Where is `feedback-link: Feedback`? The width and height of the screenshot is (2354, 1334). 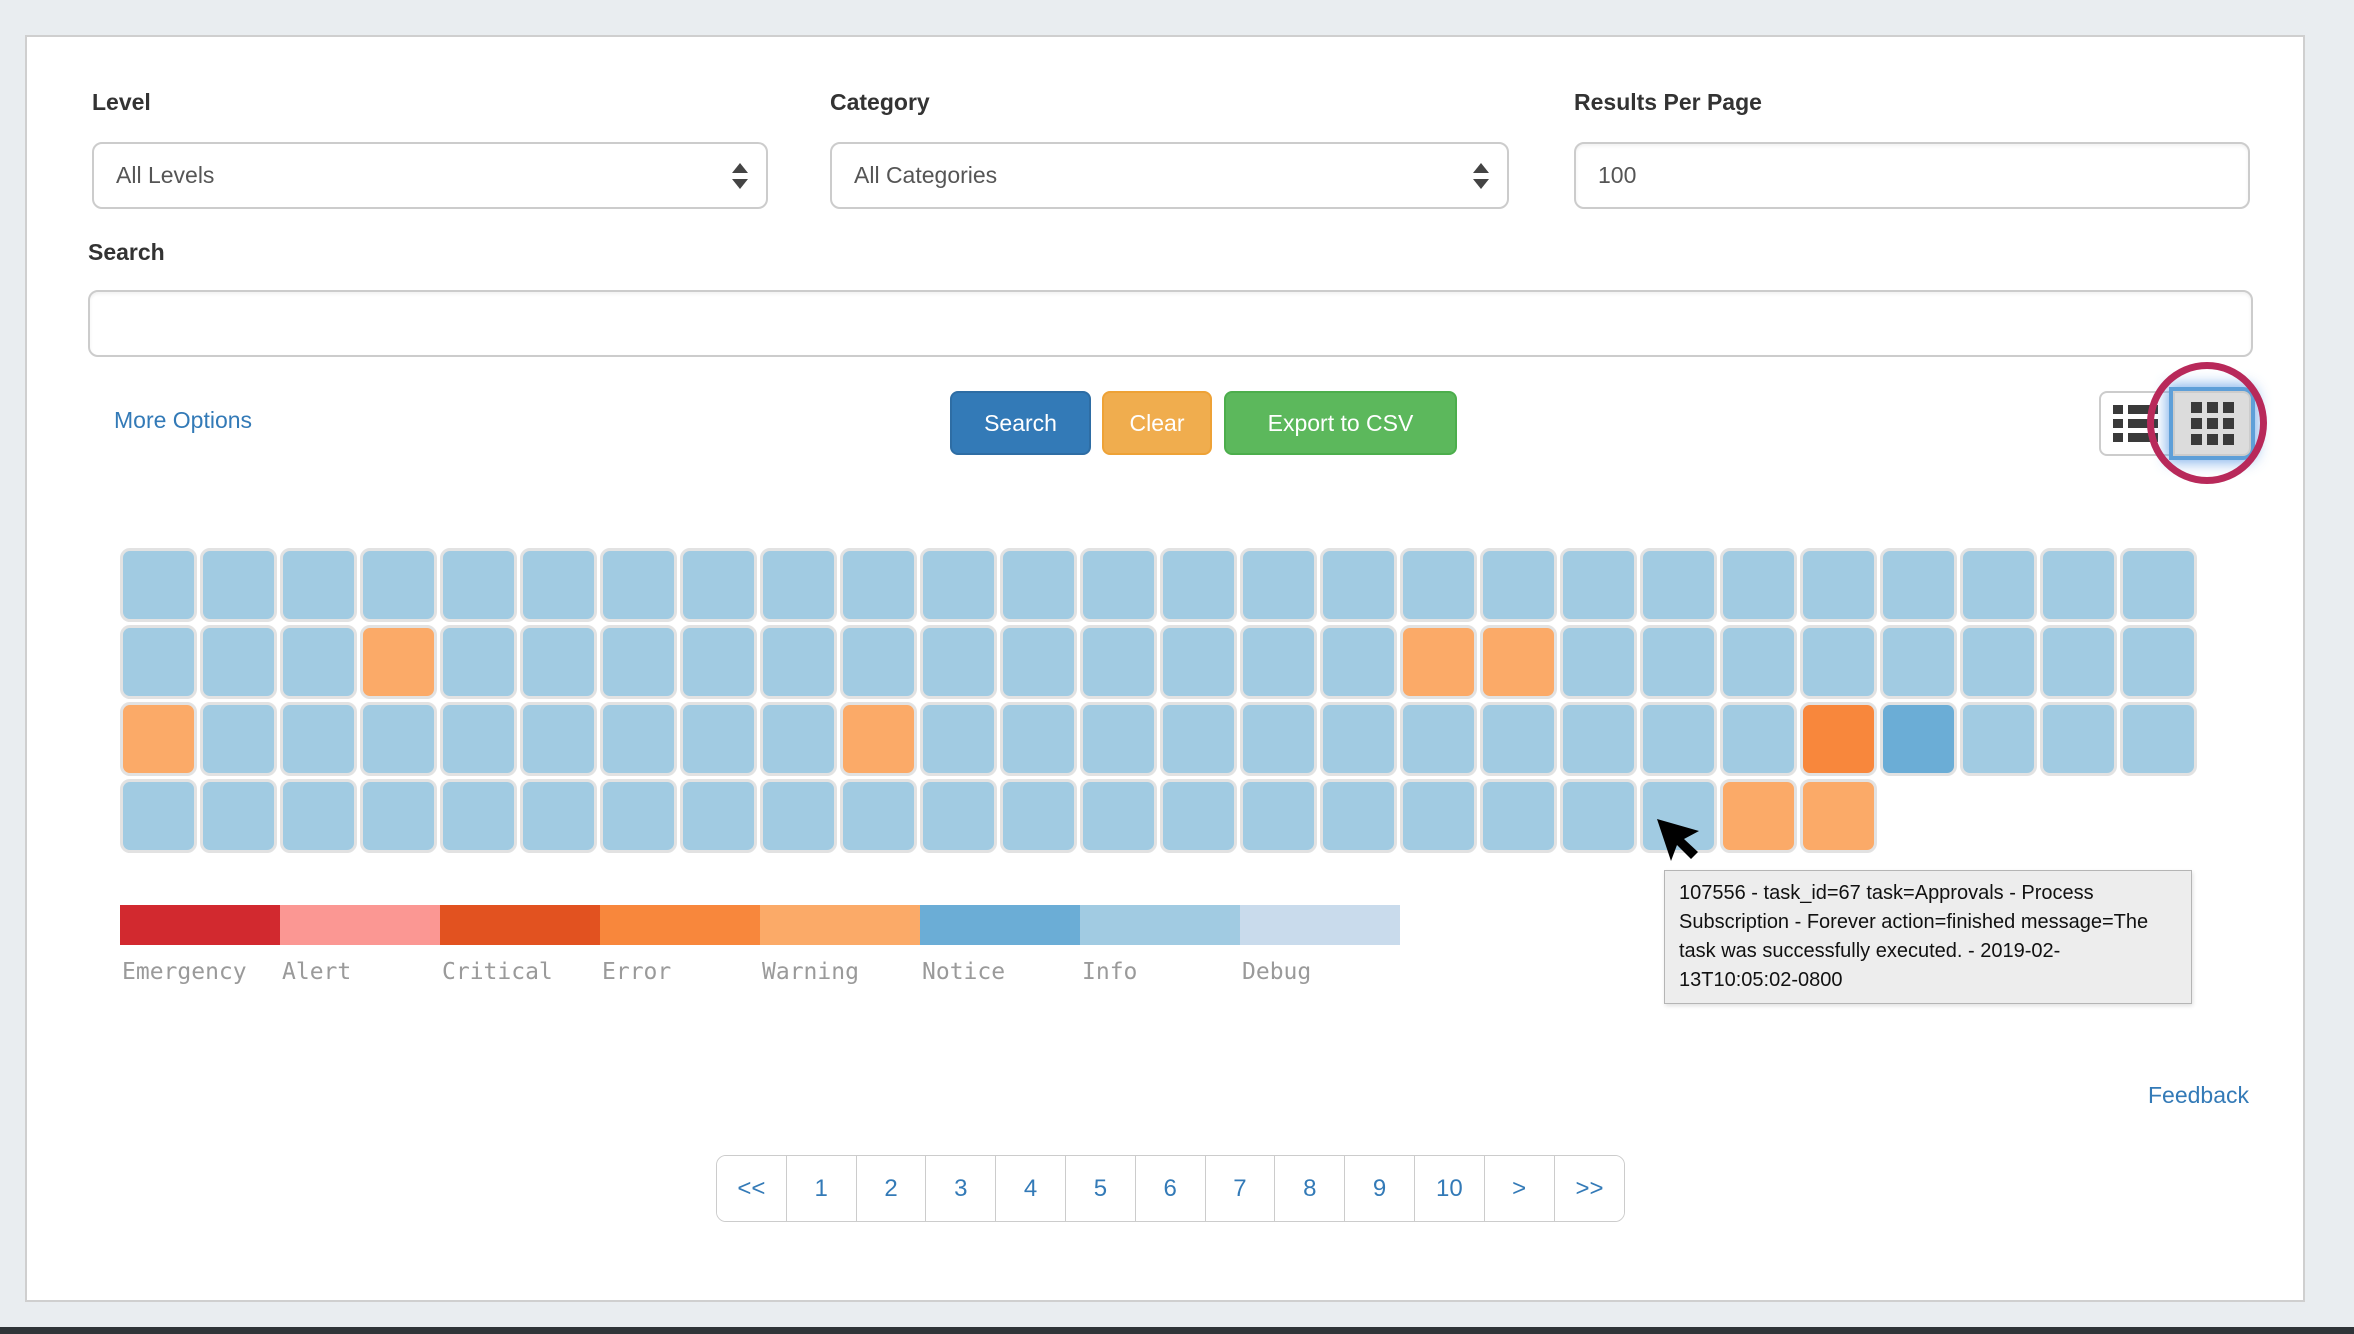 feedback-link: Feedback is located at coordinates (2198, 1095).